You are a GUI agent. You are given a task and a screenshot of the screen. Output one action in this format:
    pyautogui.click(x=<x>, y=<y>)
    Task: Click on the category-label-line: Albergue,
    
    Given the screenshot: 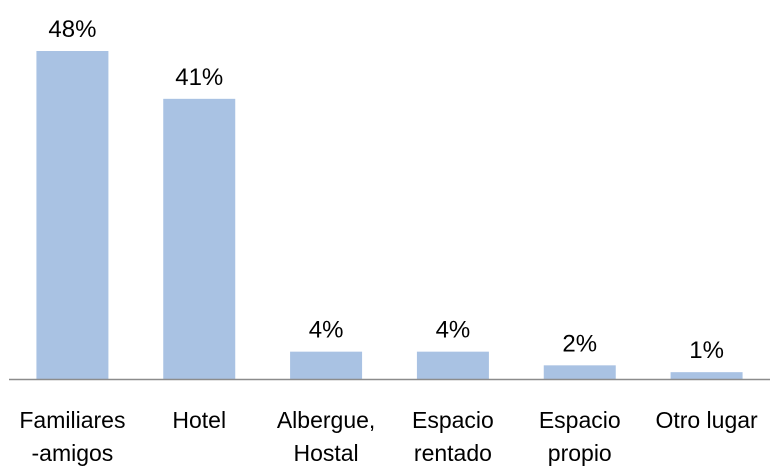 What is the action you would take?
    pyautogui.click(x=326, y=420)
    